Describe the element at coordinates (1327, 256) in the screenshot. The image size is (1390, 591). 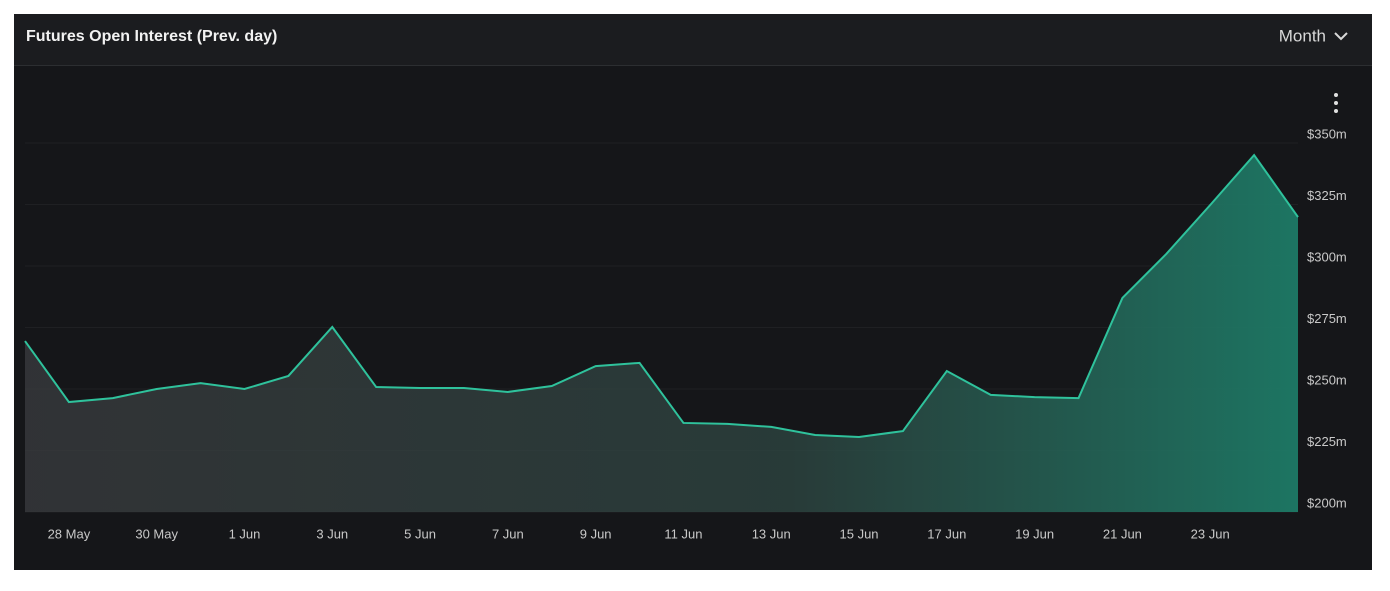
I see `y-tick-label: $300m` at that location.